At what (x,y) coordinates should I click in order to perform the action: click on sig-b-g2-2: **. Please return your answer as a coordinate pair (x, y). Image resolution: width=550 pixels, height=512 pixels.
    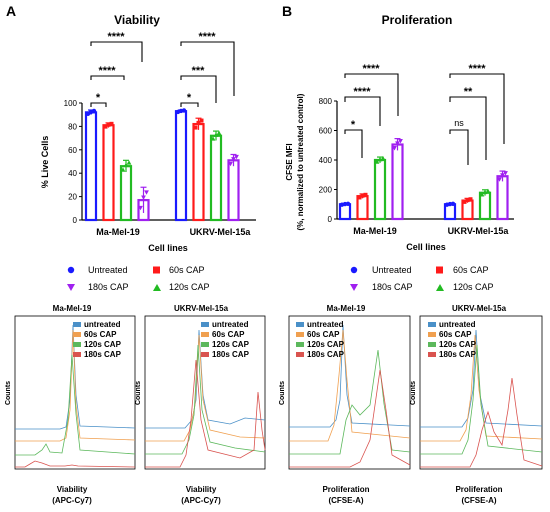
    Looking at the image, I should click on (468, 92).